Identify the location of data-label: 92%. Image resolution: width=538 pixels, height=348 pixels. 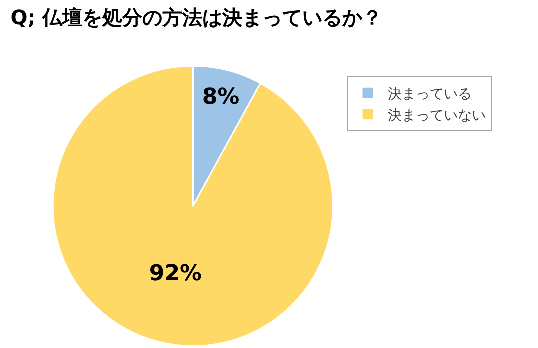
(175, 274).